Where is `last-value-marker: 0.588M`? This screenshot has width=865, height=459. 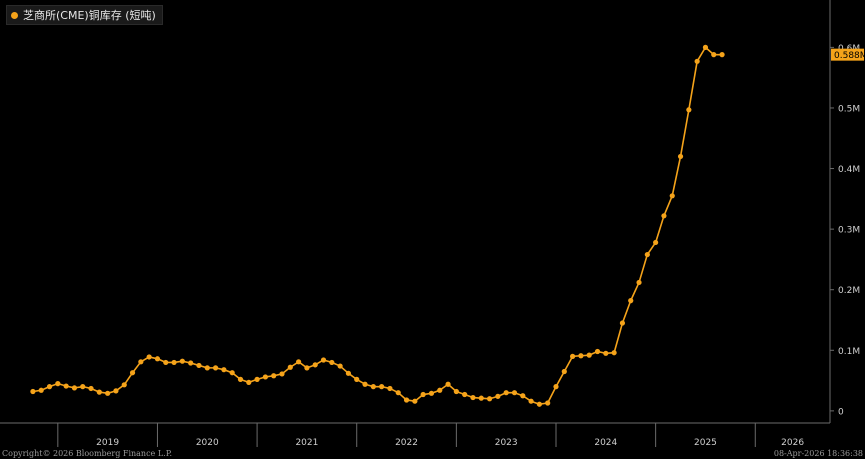 last-value-marker: 0.588M is located at coordinates (848, 54).